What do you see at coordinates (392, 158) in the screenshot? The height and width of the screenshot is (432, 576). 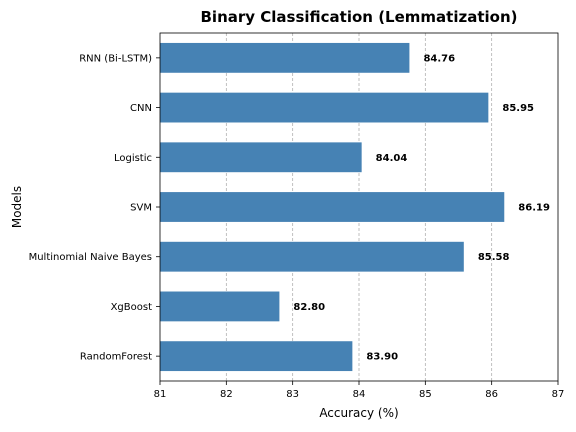 I see `data-label: 84.04` at bounding box center [392, 158].